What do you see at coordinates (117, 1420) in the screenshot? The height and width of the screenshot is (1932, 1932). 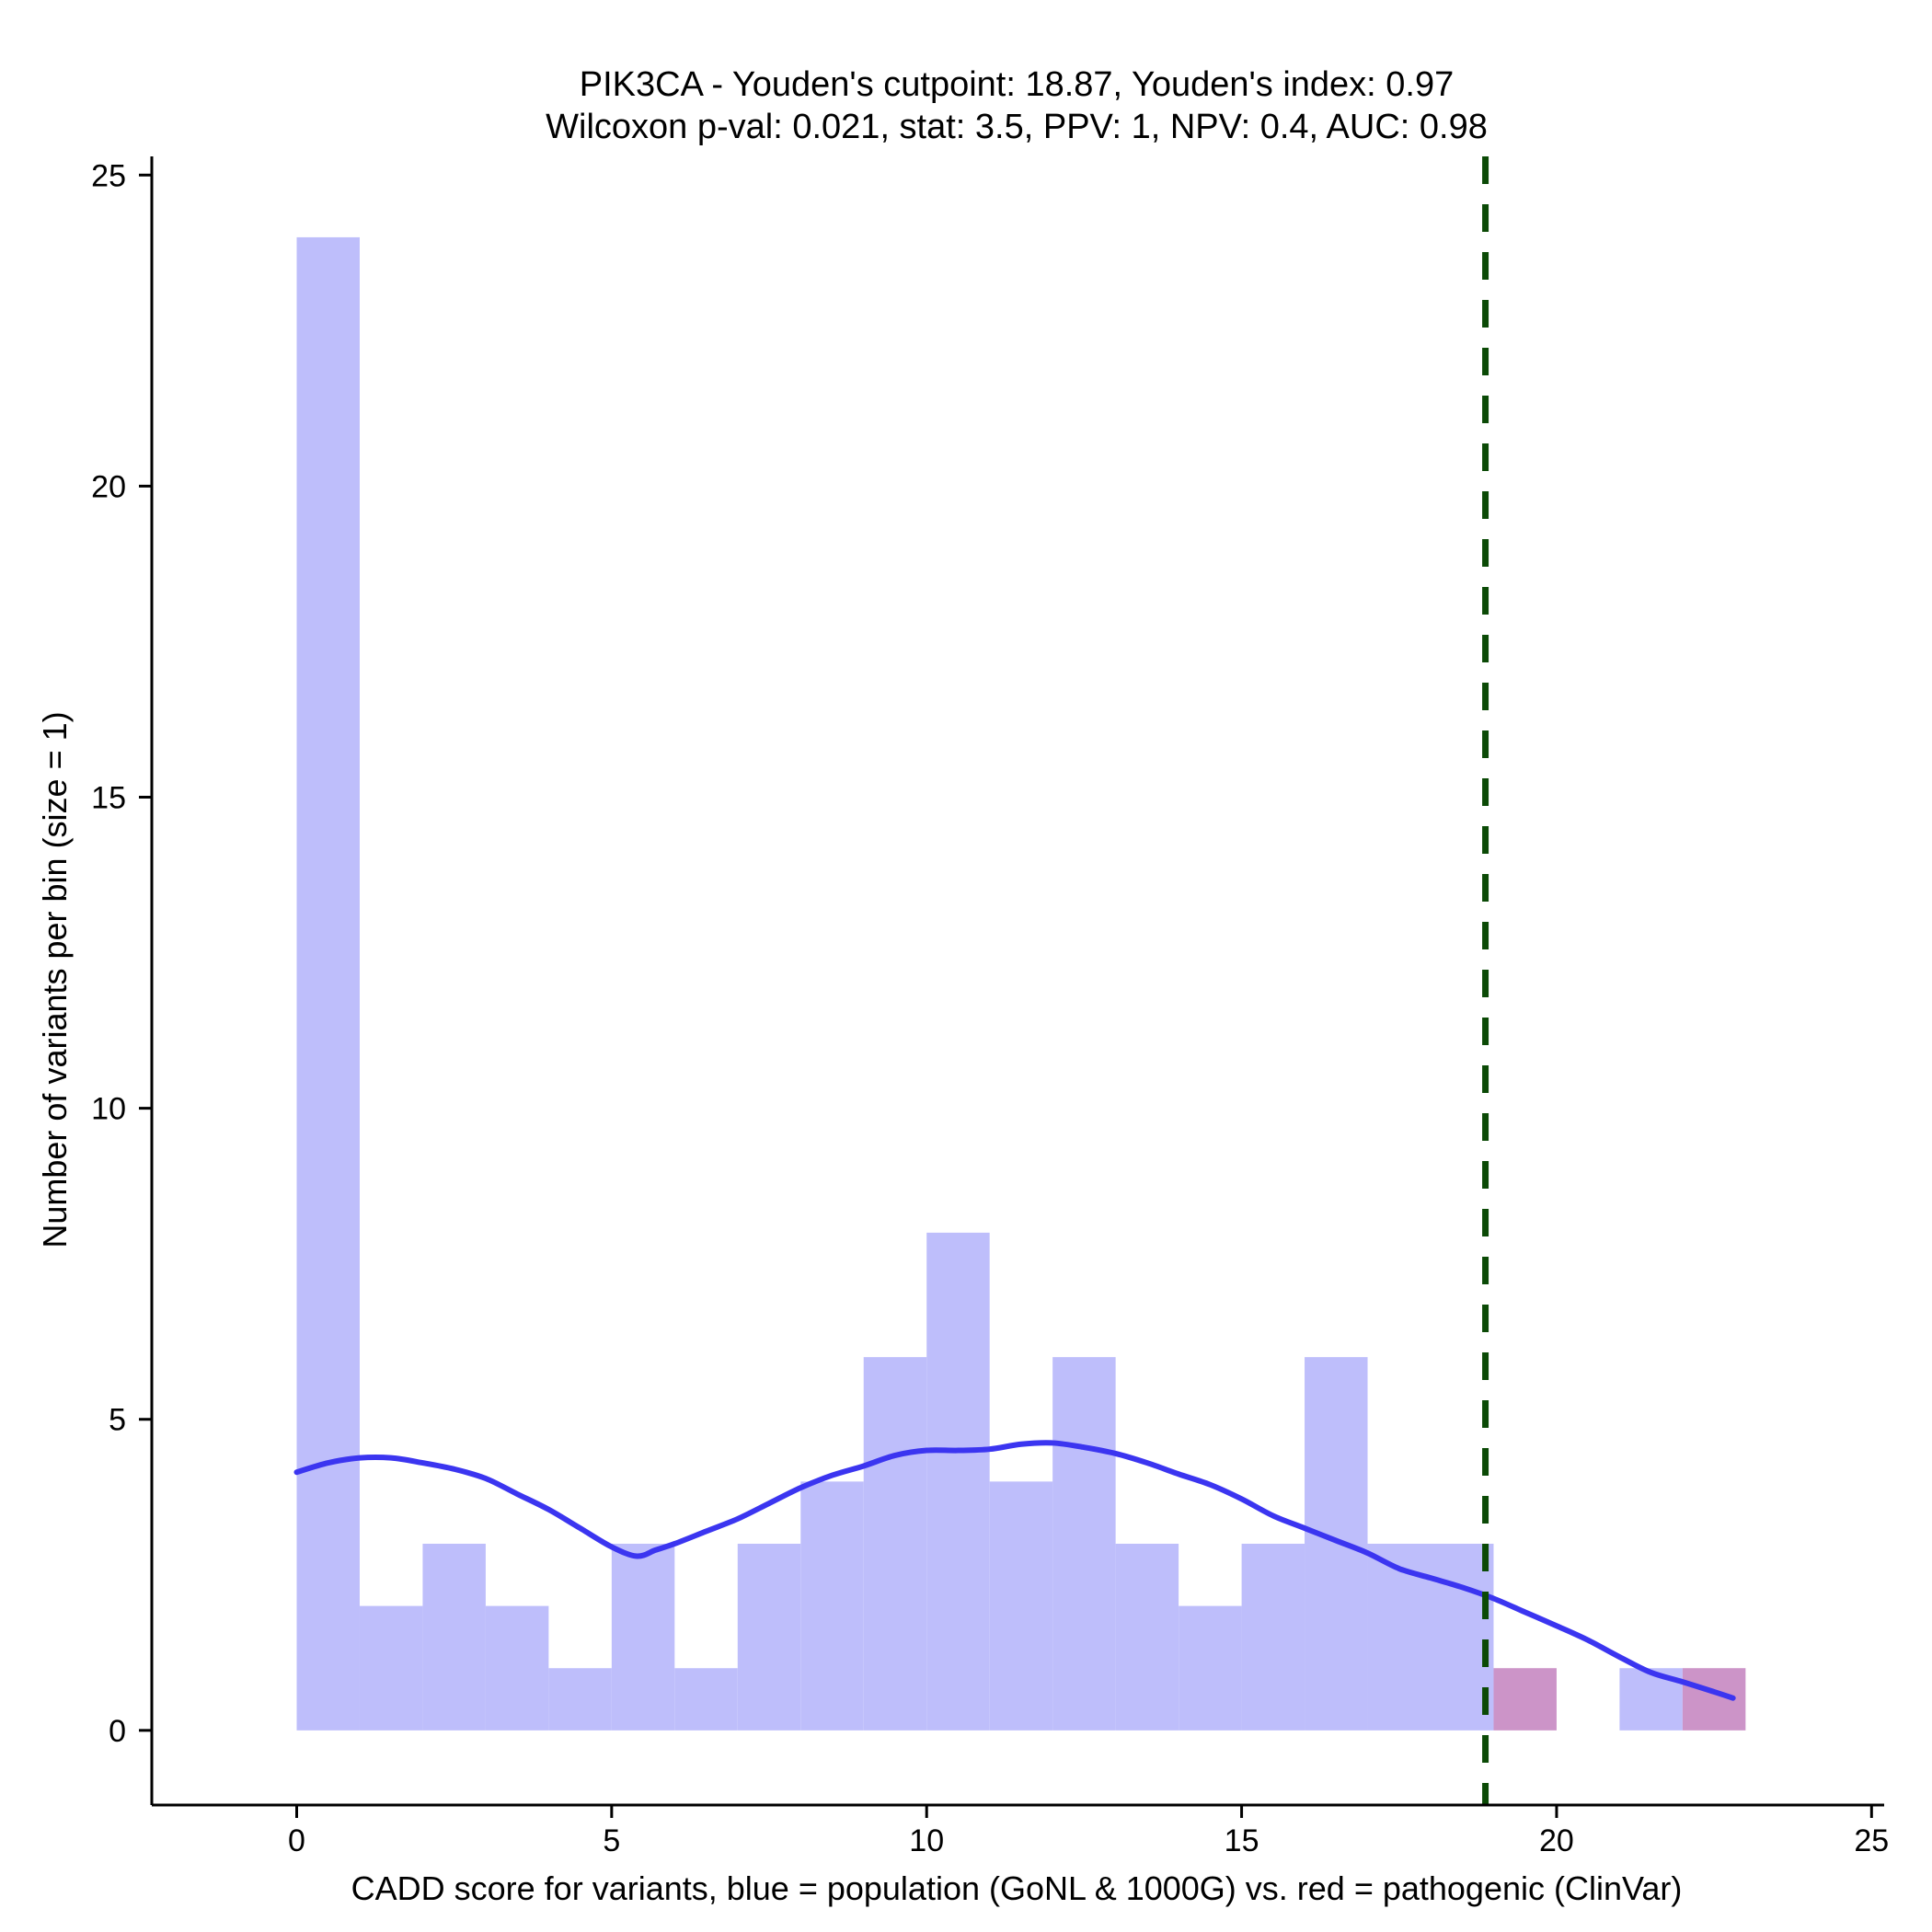 I see `y-tick-label-5: 5` at bounding box center [117, 1420].